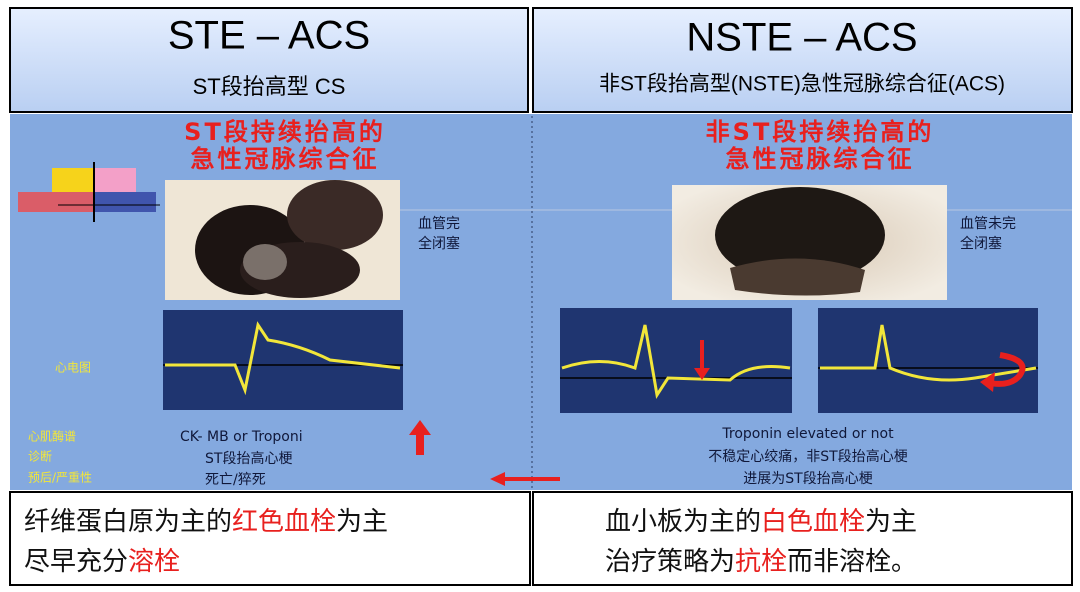 The image size is (1080, 592). What do you see at coordinates (807, 478) in the screenshot?
I see `marker-text: 进展为ST段抬高心梗` at bounding box center [807, 478].